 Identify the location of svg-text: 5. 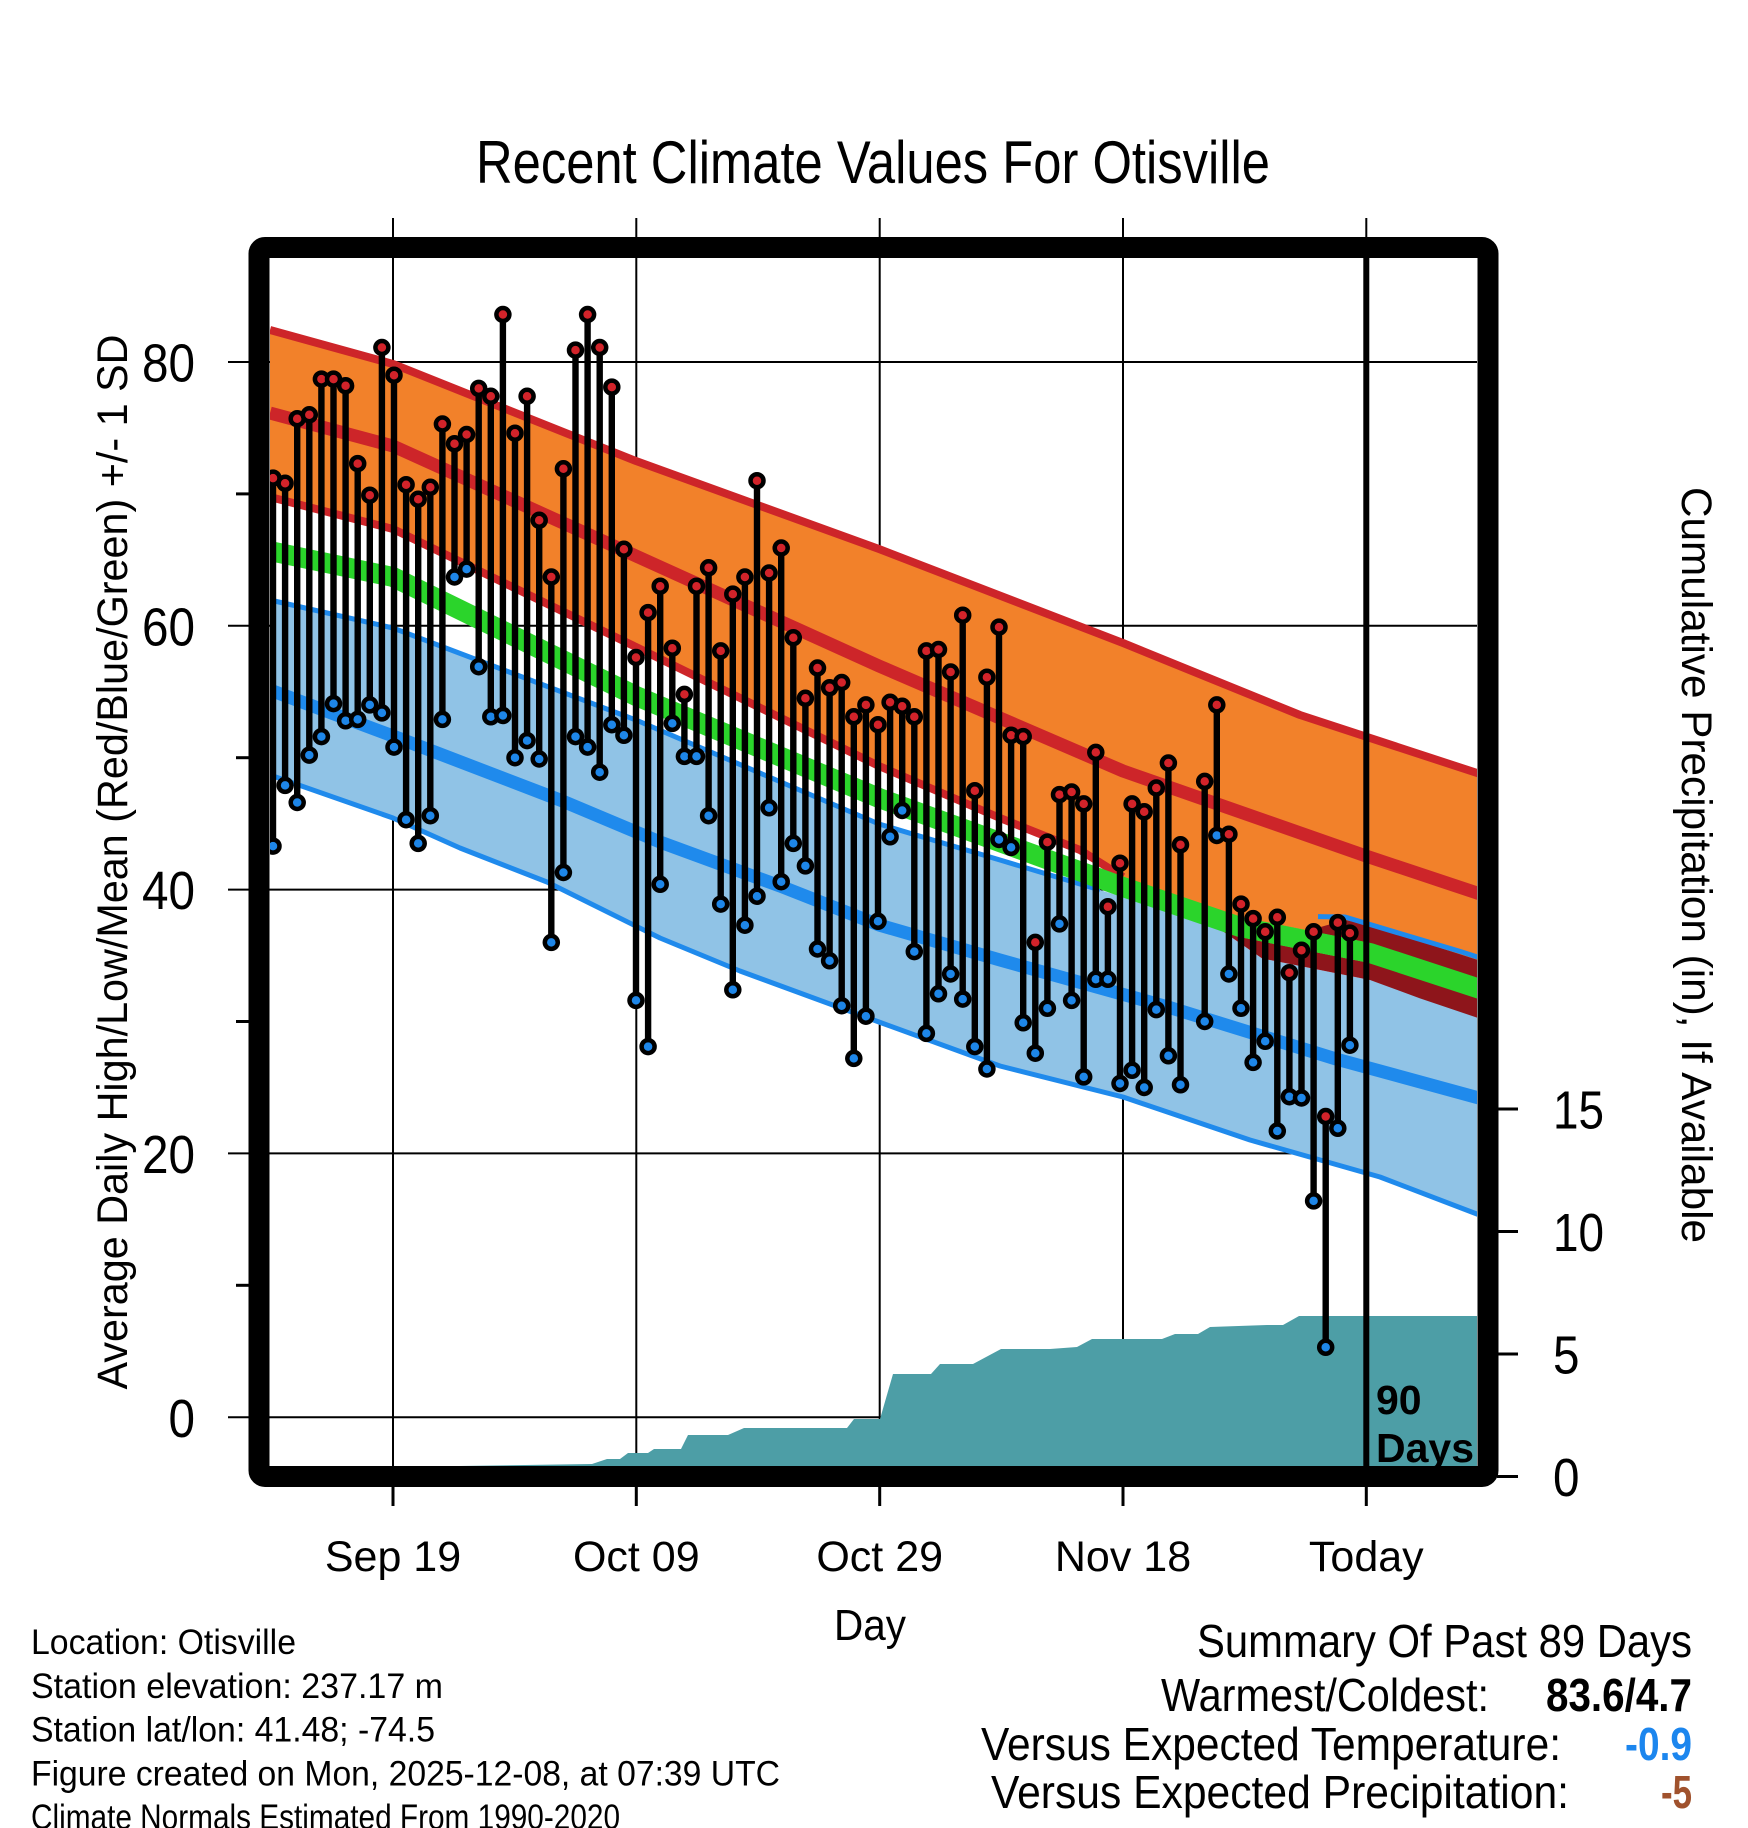
(1566, 1356).